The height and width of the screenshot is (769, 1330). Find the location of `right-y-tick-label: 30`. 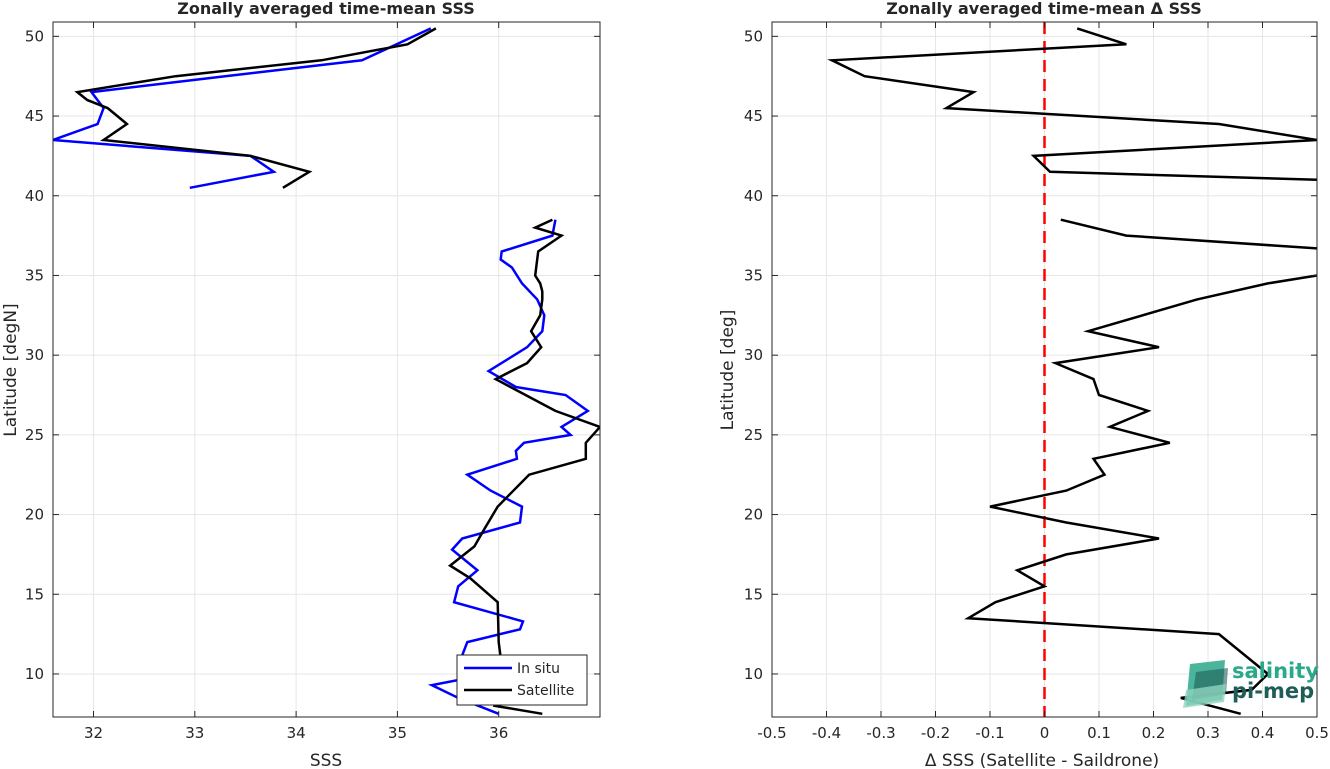

right-y-tick-label: 30 is located at coordinates (753, 355).